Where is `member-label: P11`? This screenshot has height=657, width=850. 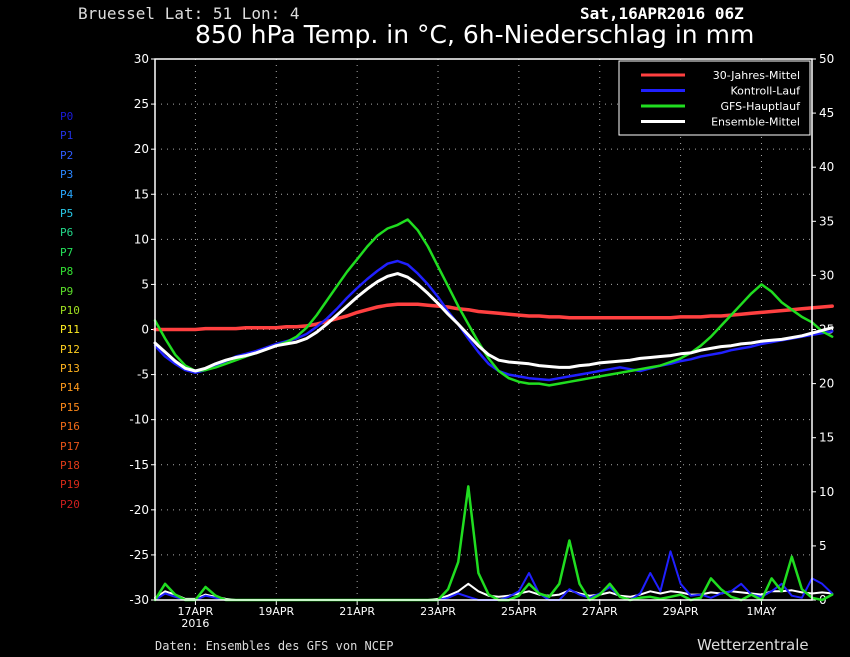
member-label: P11 is located at coordinates (70, 330).